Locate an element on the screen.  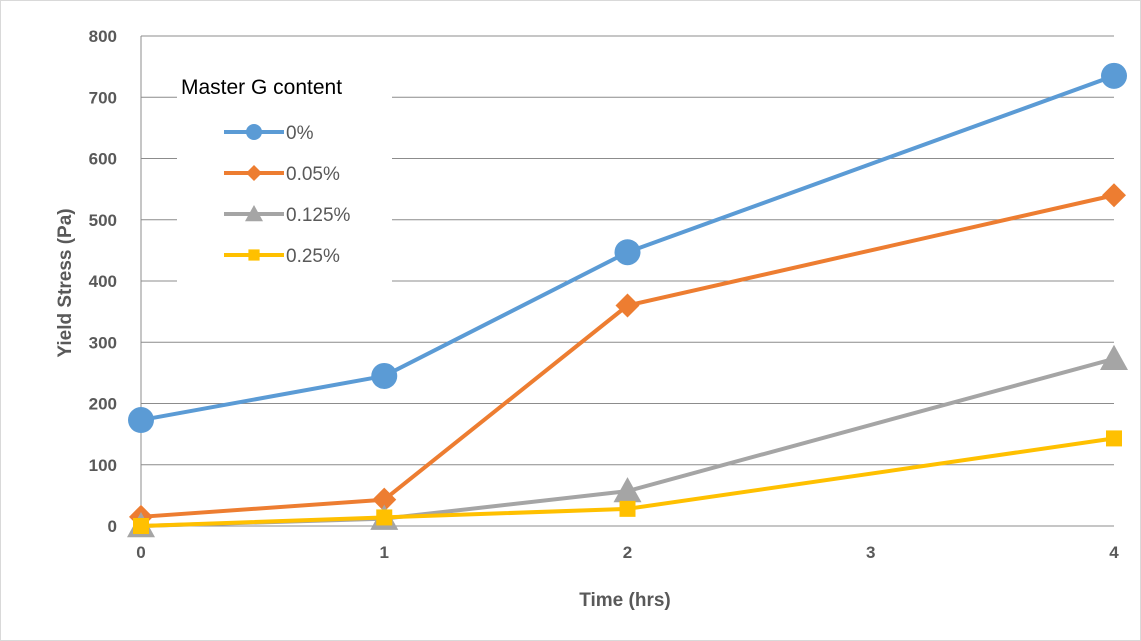
y-tick-label: 200 is located at coordinates (103, 404).